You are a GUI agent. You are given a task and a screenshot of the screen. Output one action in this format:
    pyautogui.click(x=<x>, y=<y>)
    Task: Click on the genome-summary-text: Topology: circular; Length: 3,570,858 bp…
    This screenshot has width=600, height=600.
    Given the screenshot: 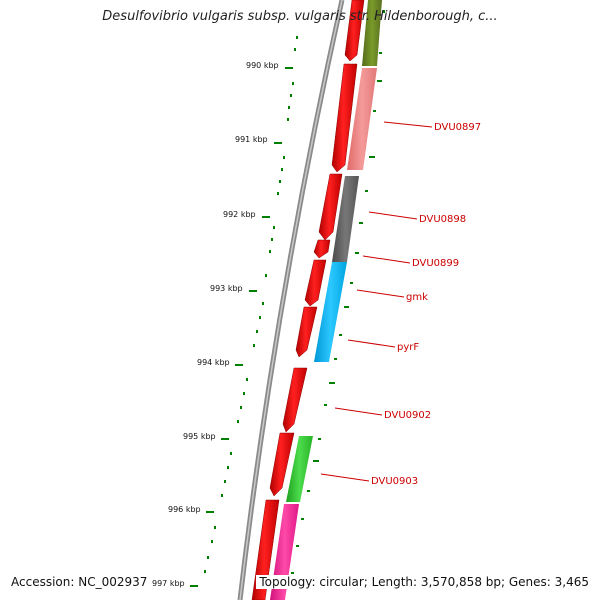 What is the action you would take?
    pyautogui.click(x=424, y=582)
    